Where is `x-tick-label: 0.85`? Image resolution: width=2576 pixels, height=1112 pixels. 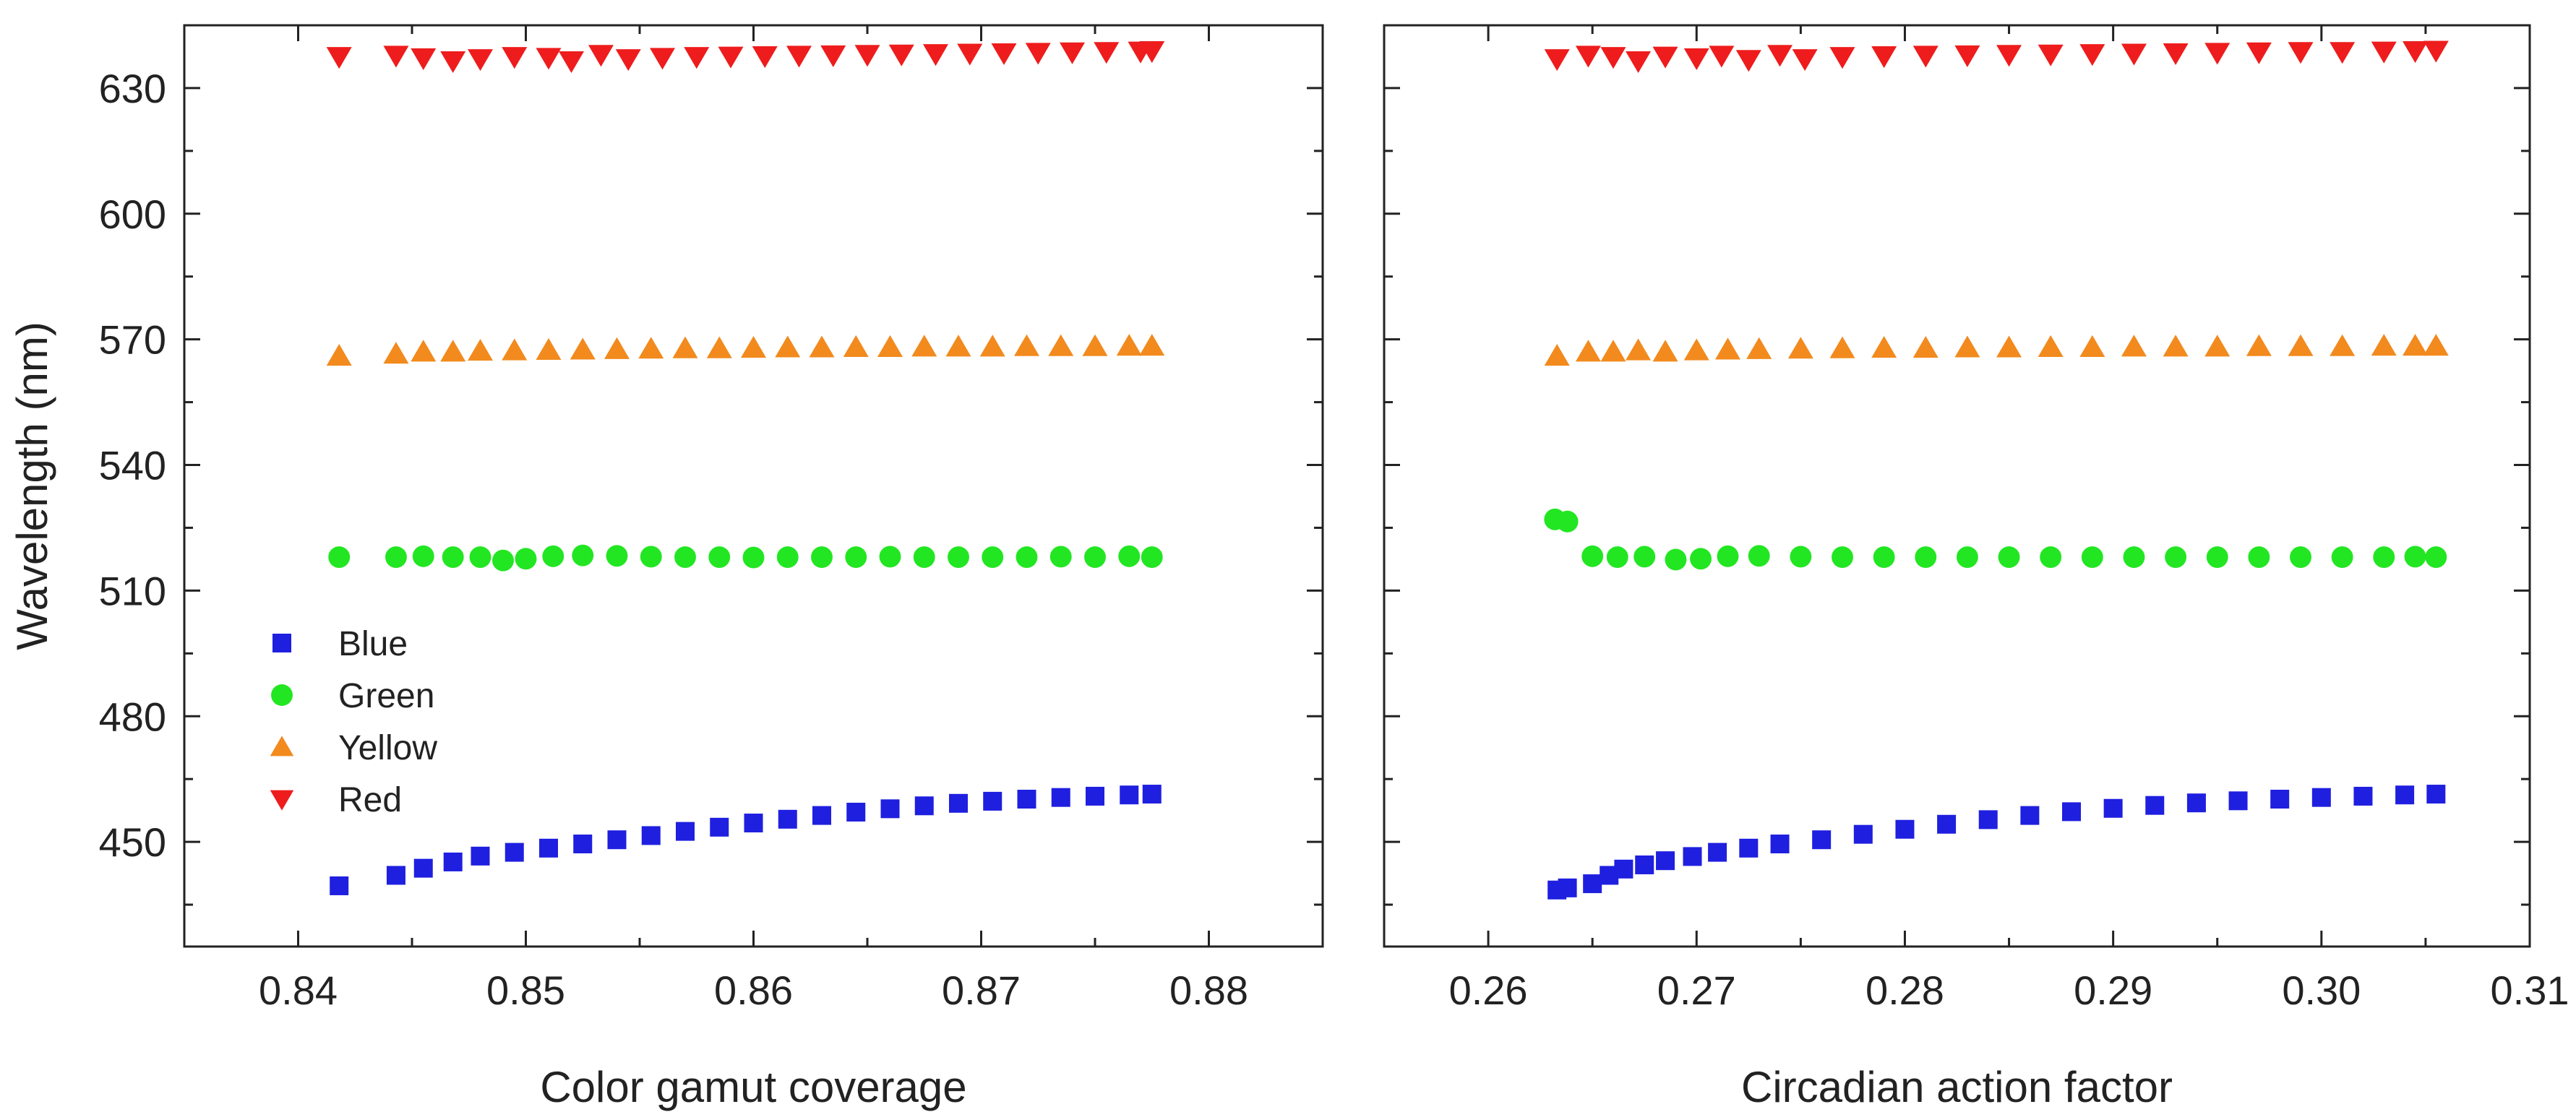 x-tick-label: 0.85 is located at coordinates (525, 990).